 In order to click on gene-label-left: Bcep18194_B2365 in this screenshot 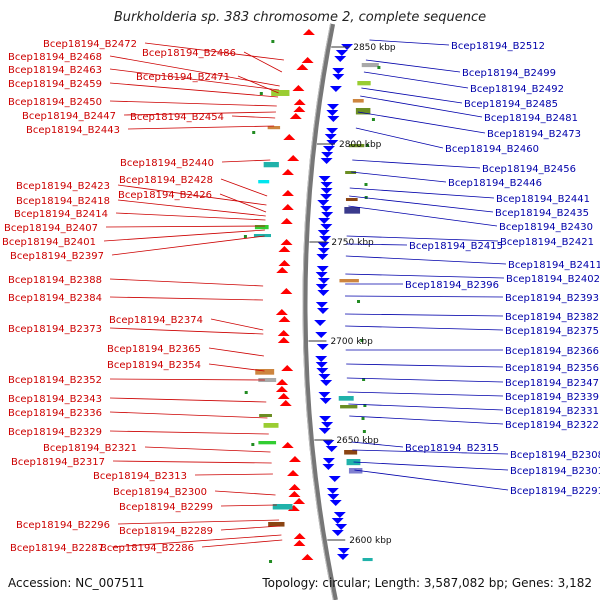, I will do `click(154, 349)`.